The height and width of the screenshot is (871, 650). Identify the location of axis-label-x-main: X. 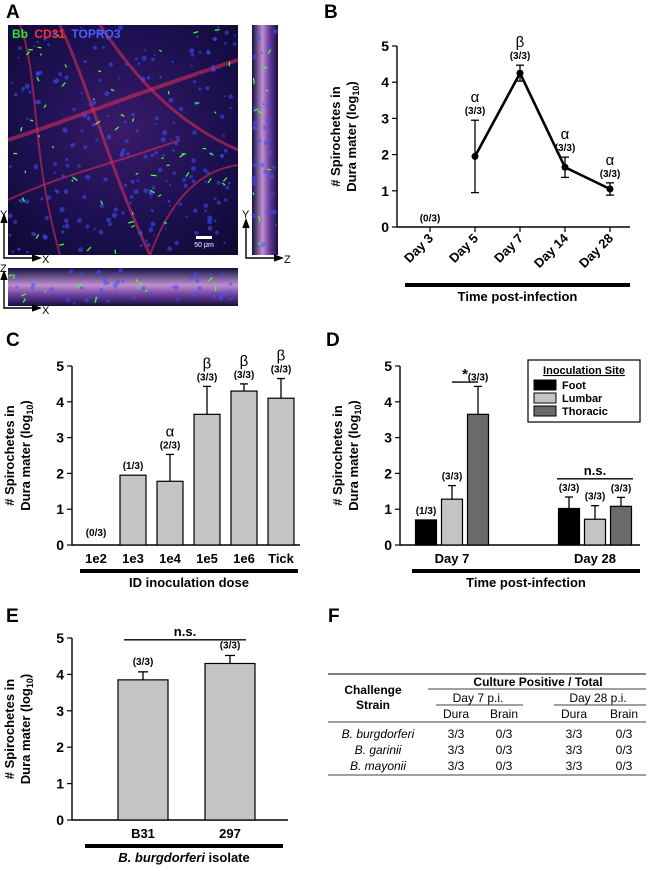
(46, 260).